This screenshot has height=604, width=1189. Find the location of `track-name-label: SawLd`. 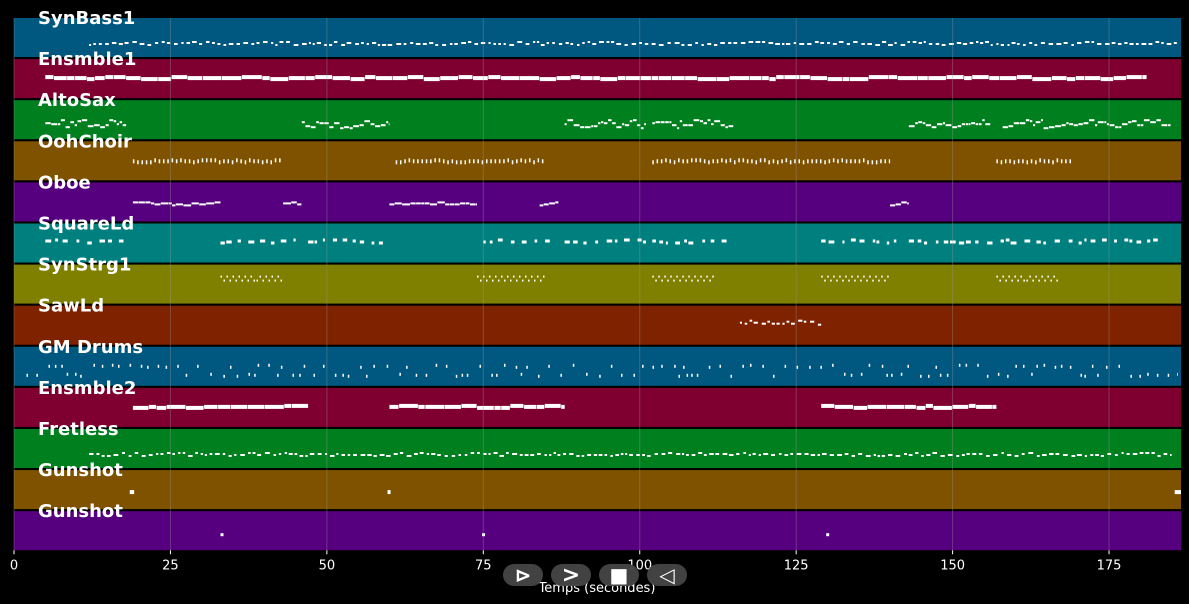

track-name-label: SawLd is located at coordinates (71, 306).